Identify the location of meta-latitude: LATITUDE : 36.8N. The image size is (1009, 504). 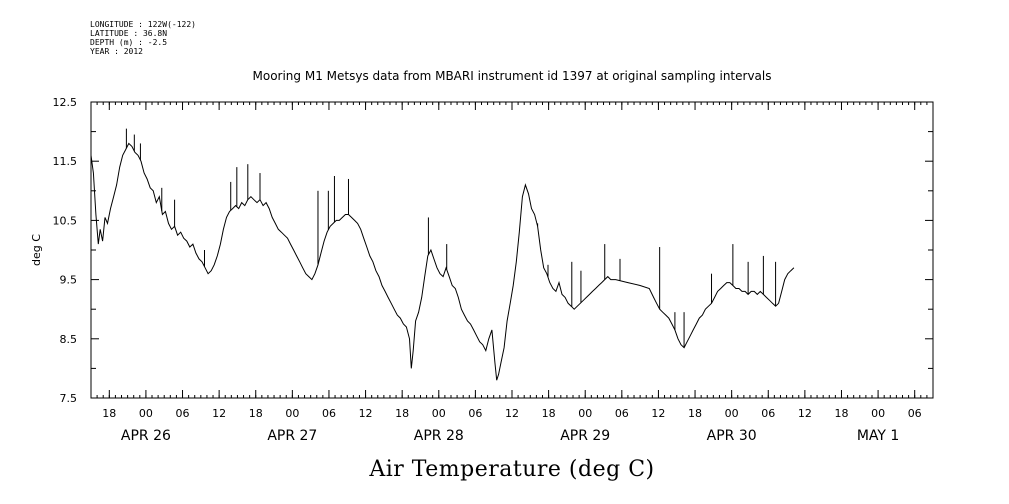
(129, 33).